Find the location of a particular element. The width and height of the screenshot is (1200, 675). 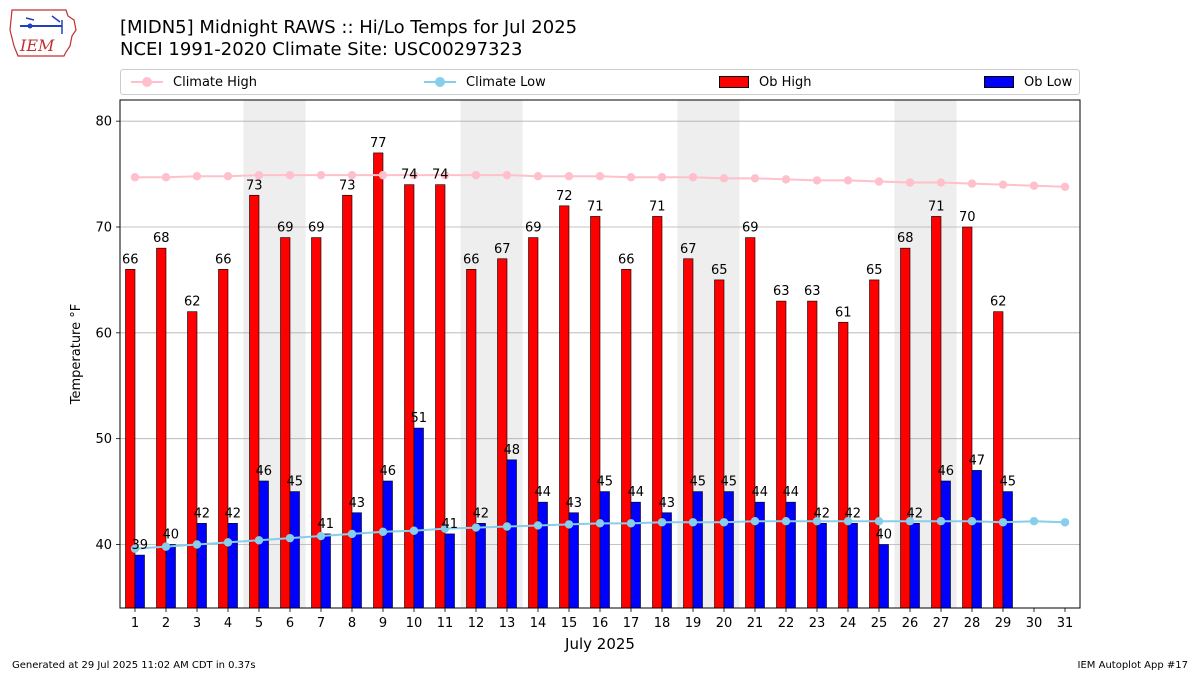

ob-low-label: 40 is located at coordinates (170, 535).